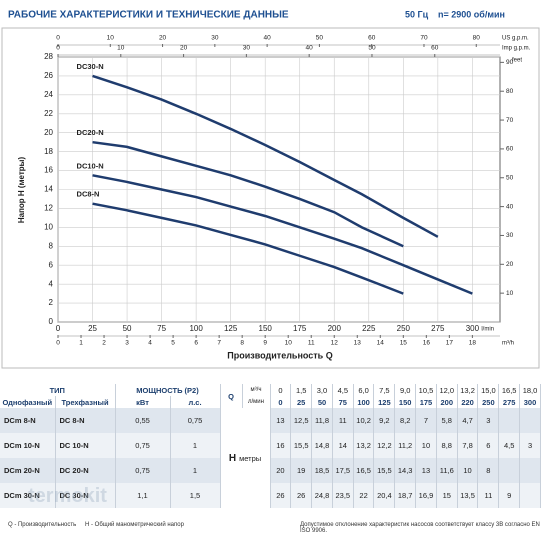 The image size is (541, 540). What do you see at coordinates (301, 420) in the screenshot?
I see `table-cell: 12,5` at bounding box center [301, 420].